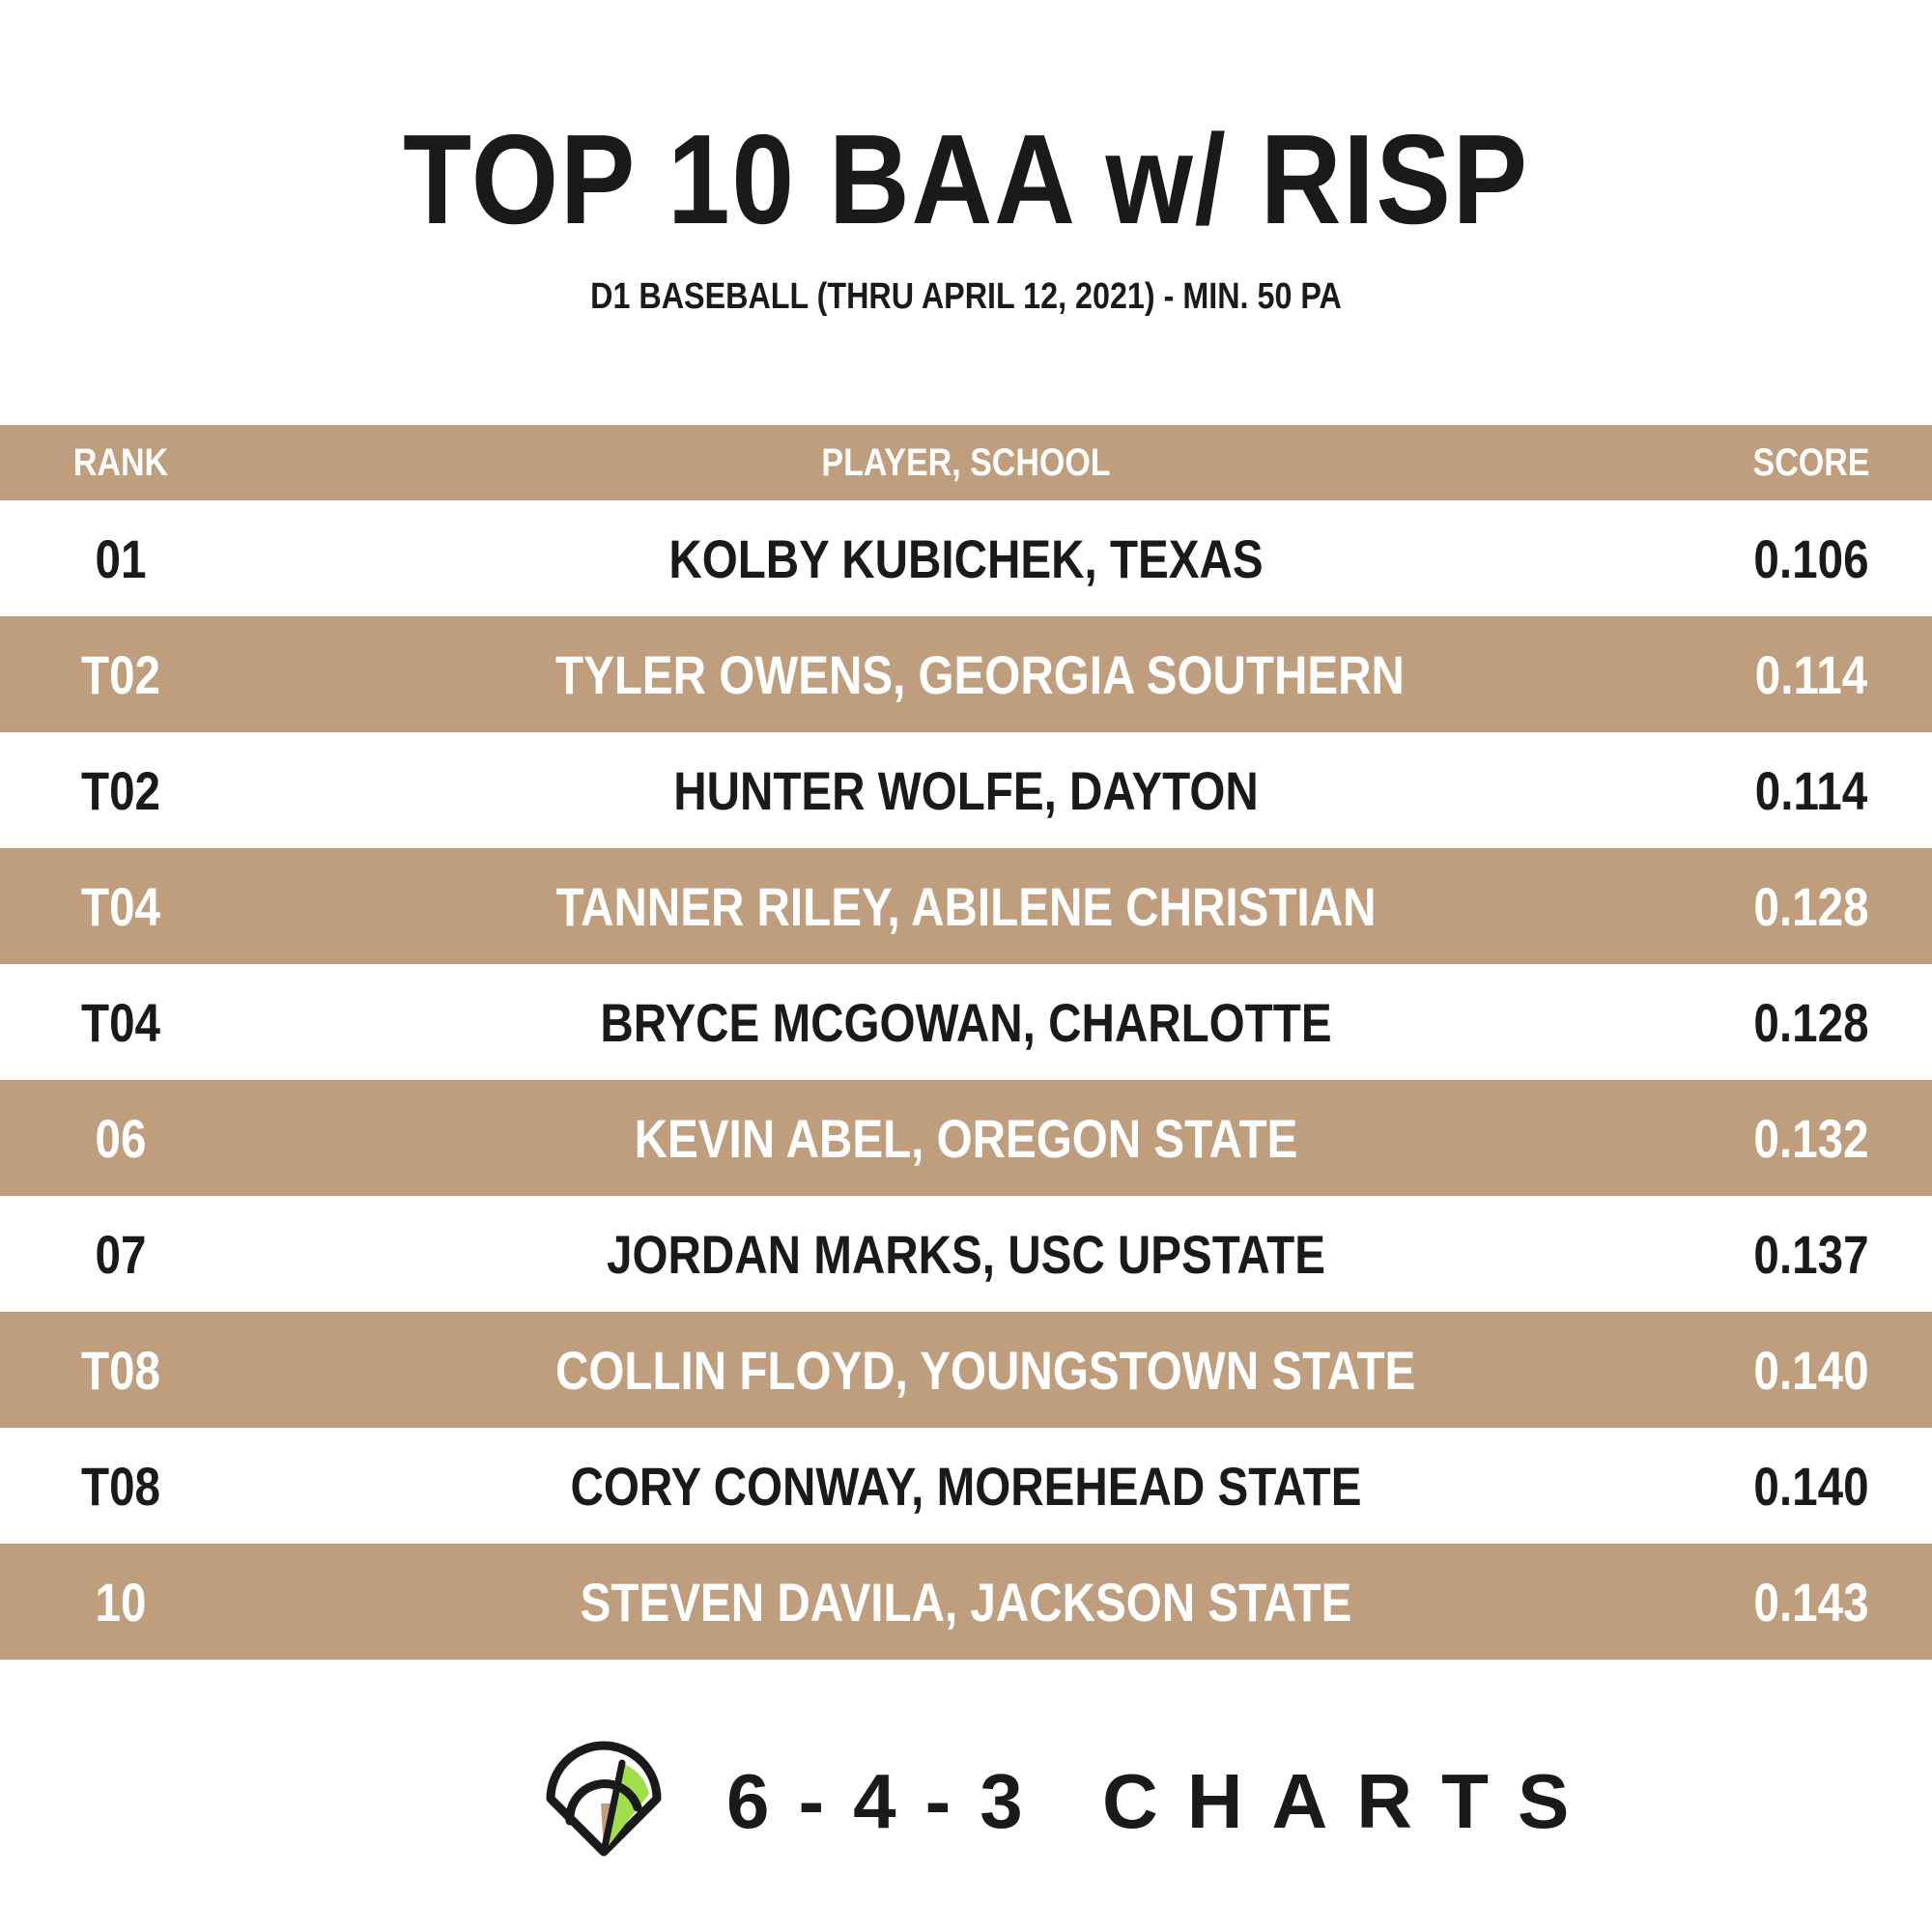 The height and width of the screenshot is (1932, 1932). Describe the element at coordinates (1811, 1602) in the screenshot. I see `score-cell: 0.143` at that location.